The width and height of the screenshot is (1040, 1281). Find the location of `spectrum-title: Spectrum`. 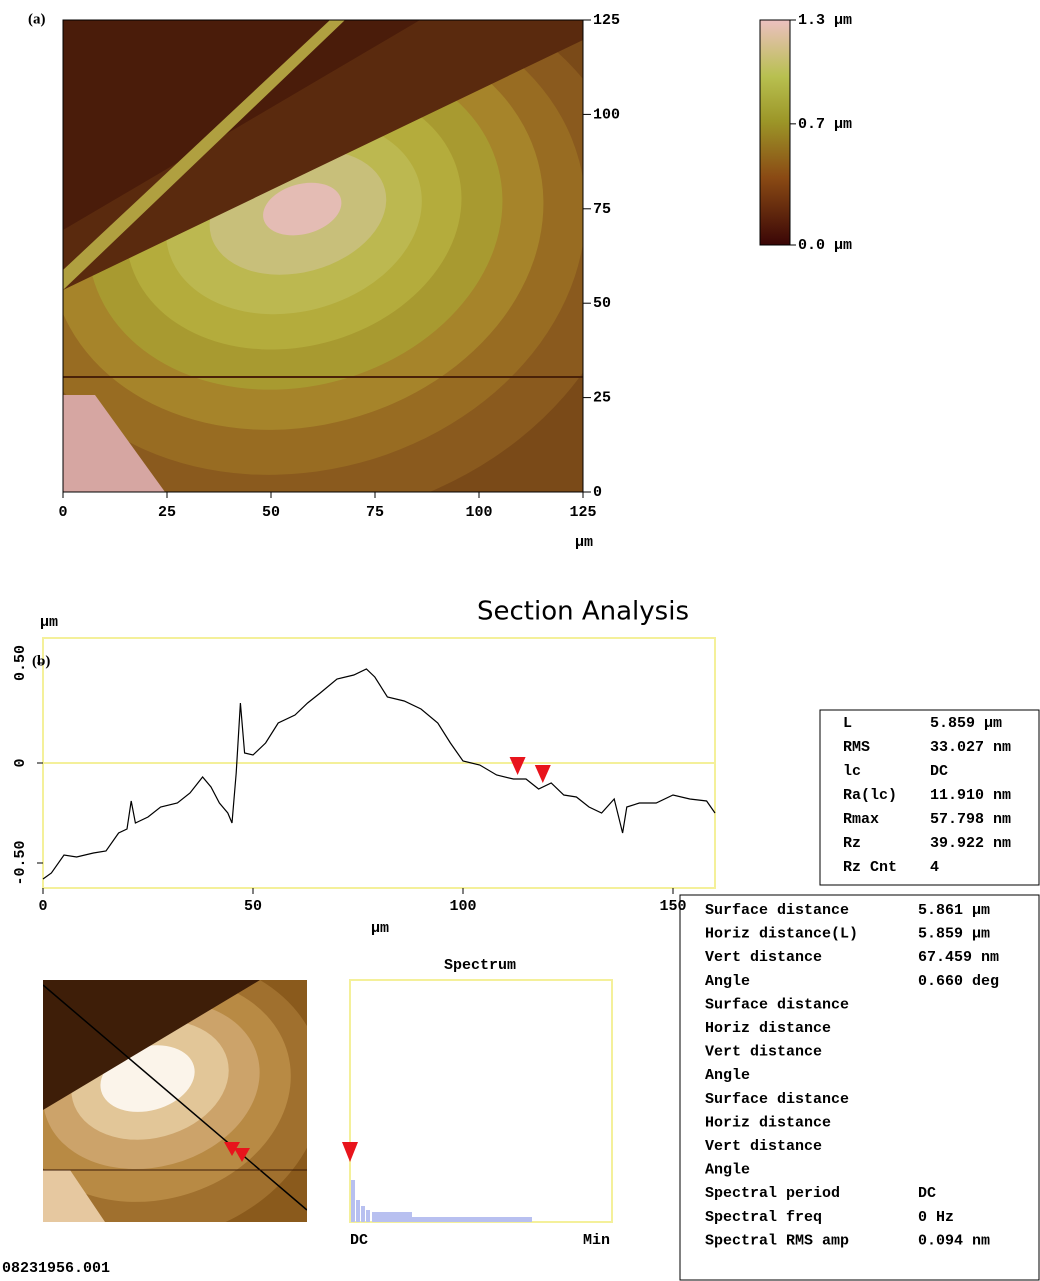

spectrum-title: Spectrum is located at coordinates (480, 965).